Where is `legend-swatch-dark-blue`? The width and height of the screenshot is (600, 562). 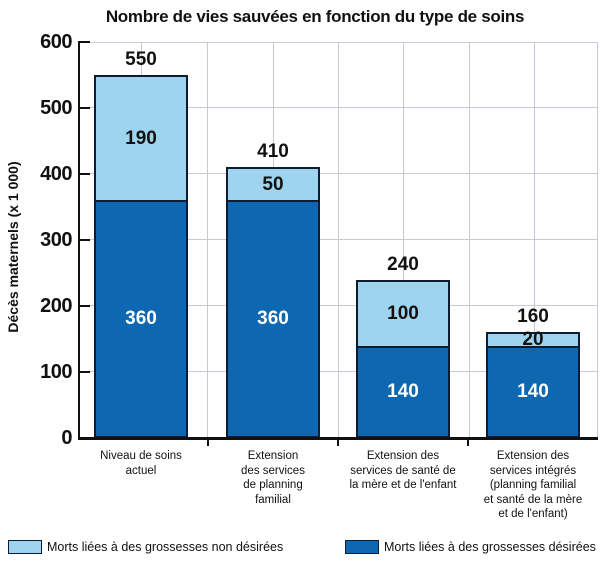
legend-swatch-dark-blue is located at coordinates (362, 547).